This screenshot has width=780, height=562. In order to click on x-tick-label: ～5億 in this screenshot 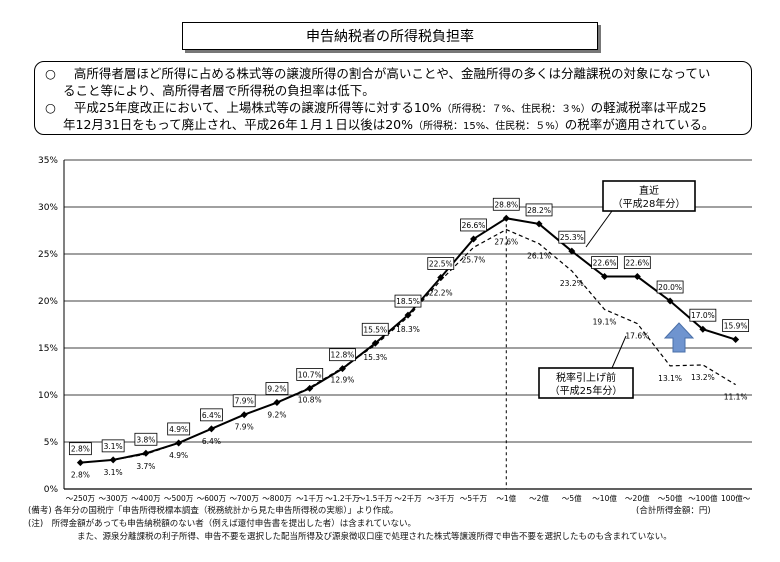, I will do `click(572, 498)`.